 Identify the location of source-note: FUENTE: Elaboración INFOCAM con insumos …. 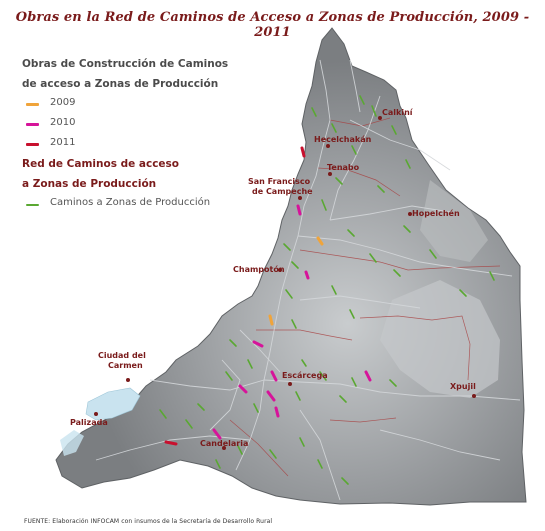
(148, 521).